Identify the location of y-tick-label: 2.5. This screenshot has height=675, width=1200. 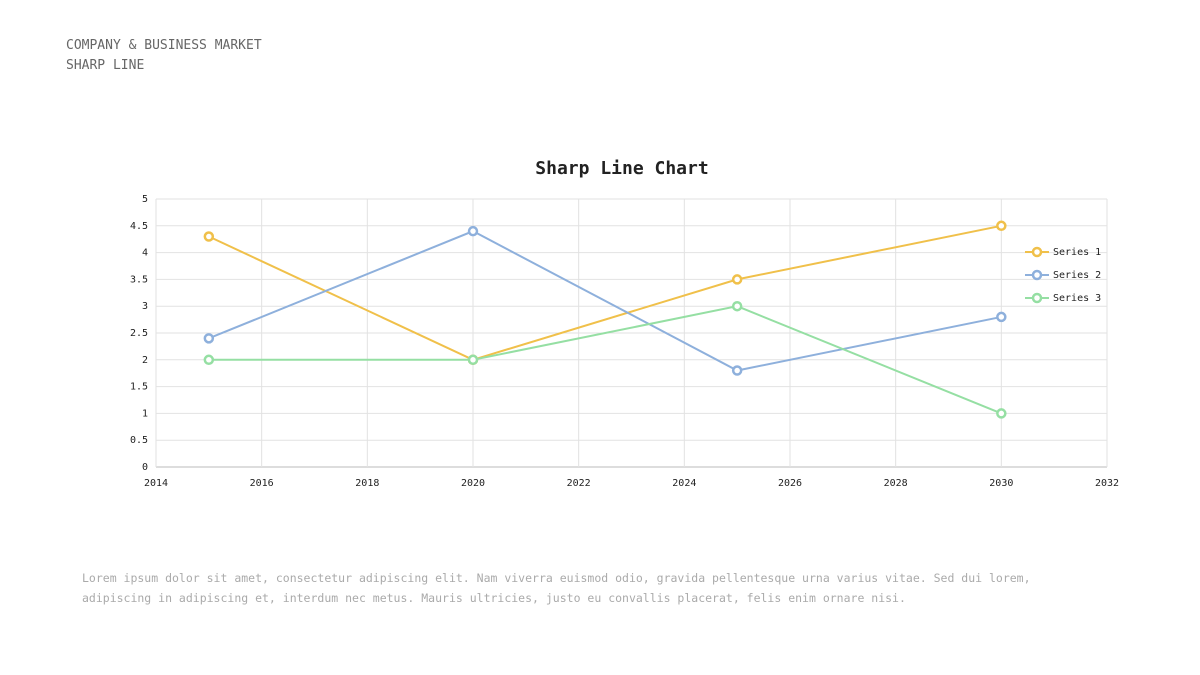
(139, 333).